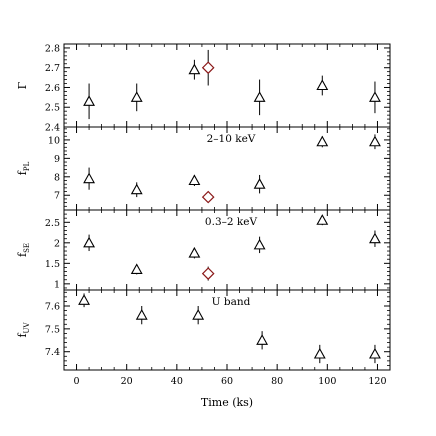 The width and height of the screenshot is (436, 436). What do you see at coordinates (57, 177) in the screenshot?
I see `y-tick-label: 8` at bounding box center [57, 177].